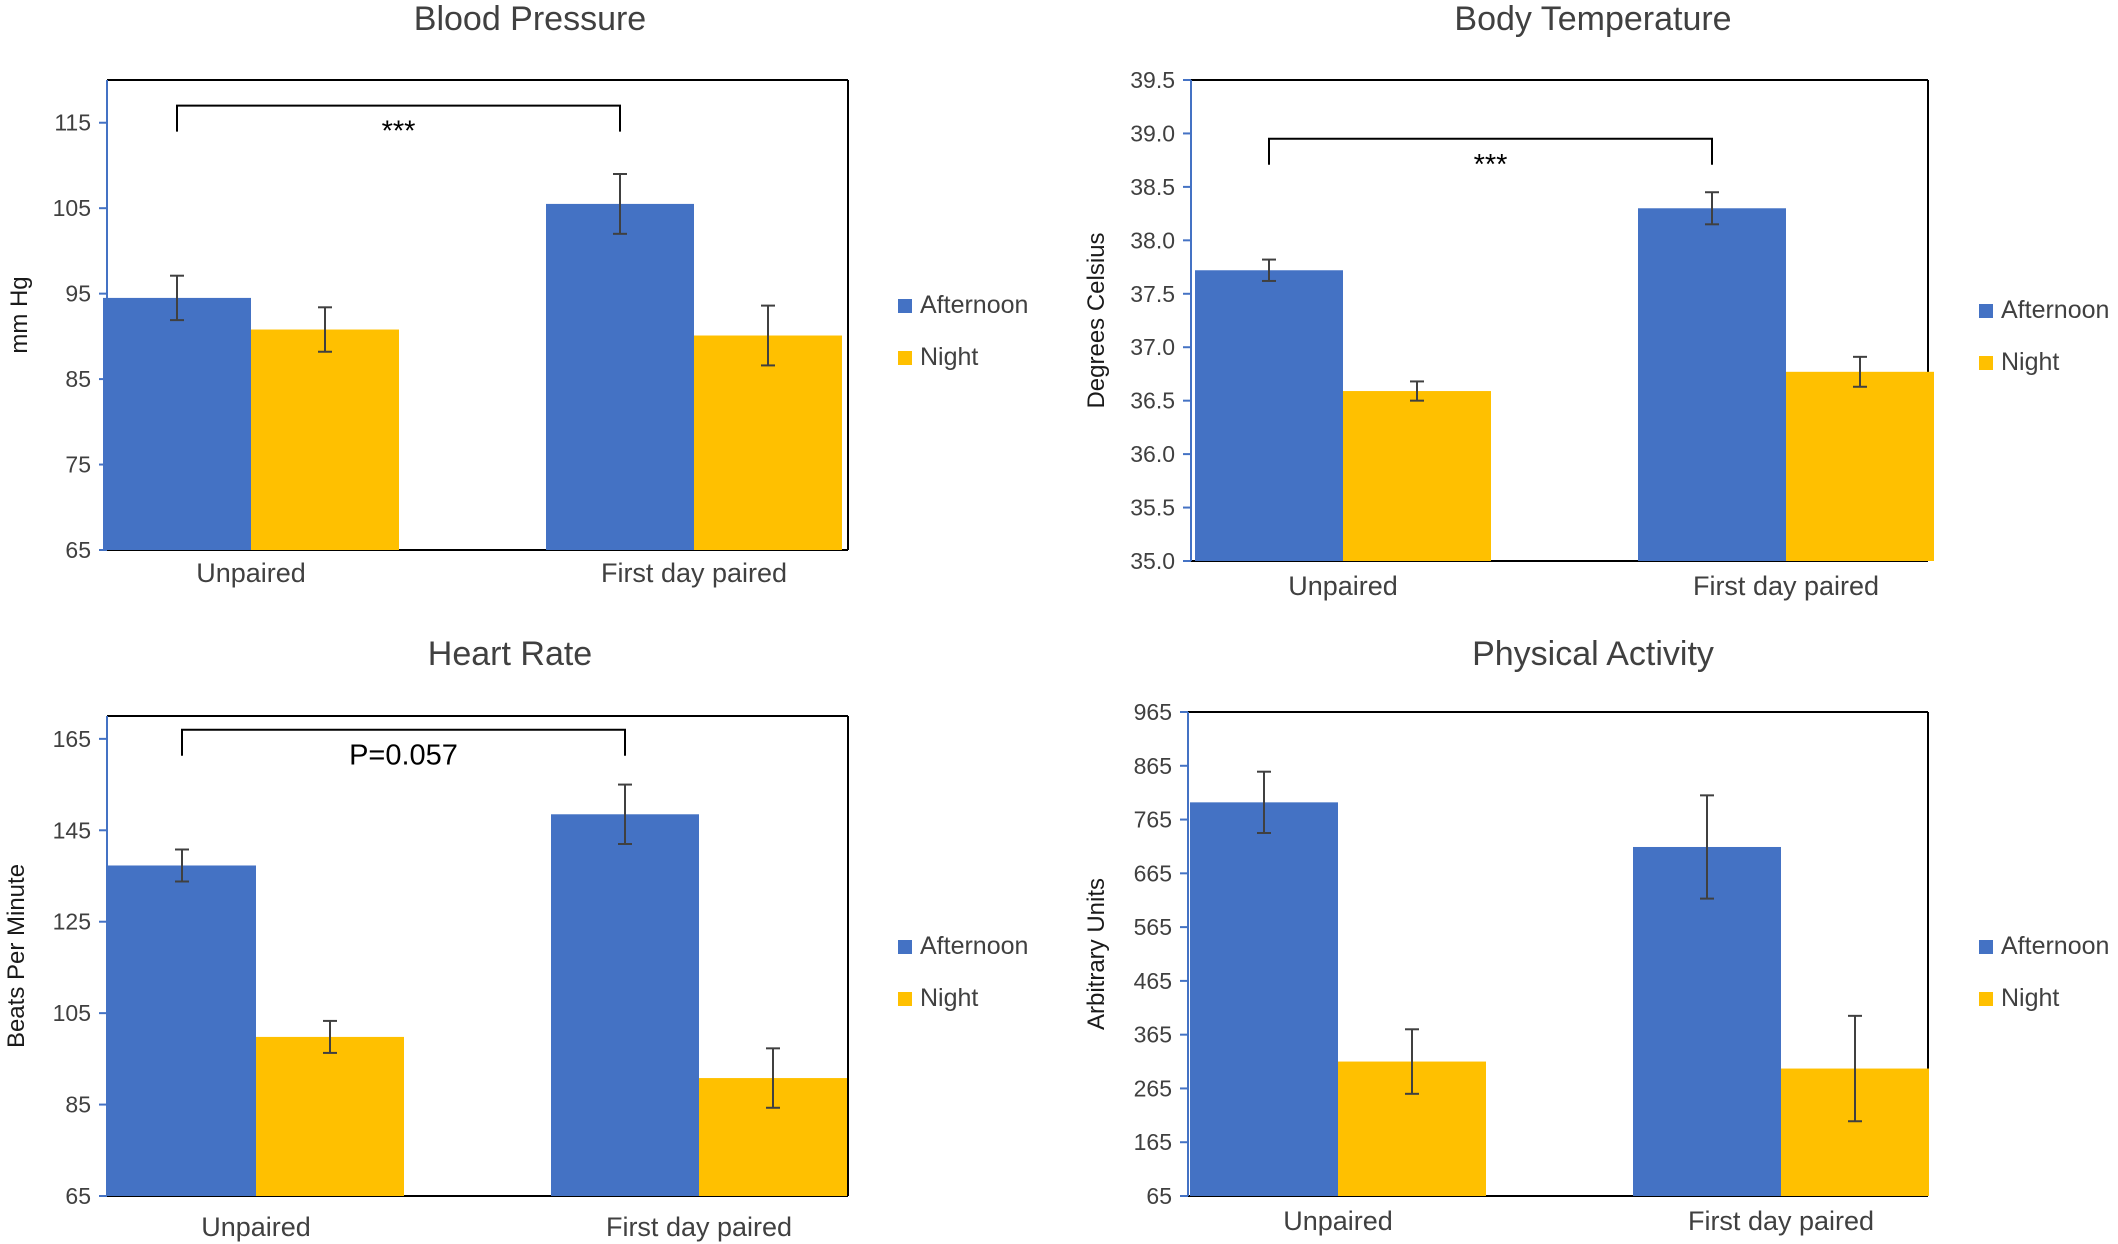 The height and width of the screenshot is (1244, 2118). I want to click on y-tick-label: 38.0, so click(1152, 240).